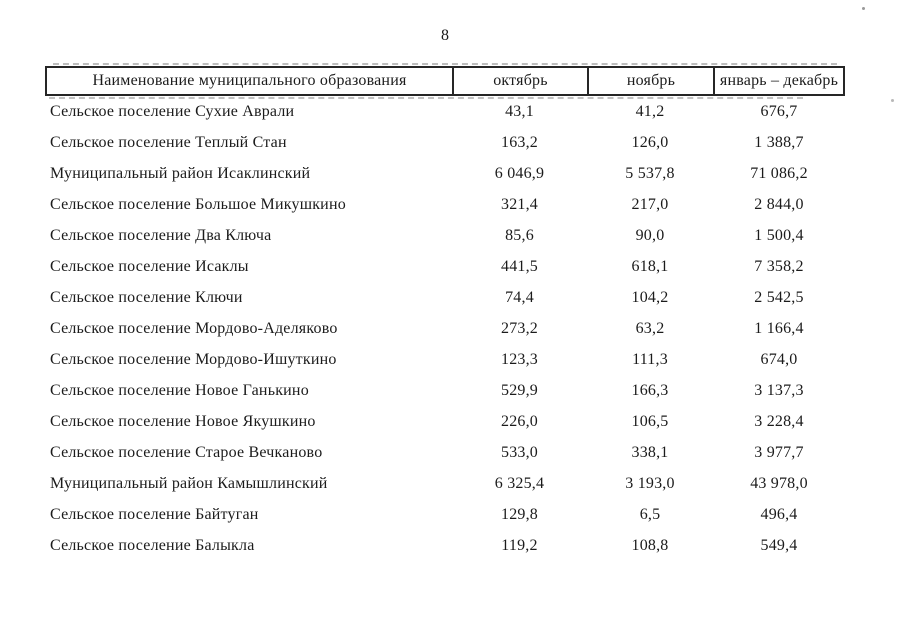 The height and width of the screenshot is (640, 905). I want to click on november-value-cell: 3 193,0, so click(650, 483).